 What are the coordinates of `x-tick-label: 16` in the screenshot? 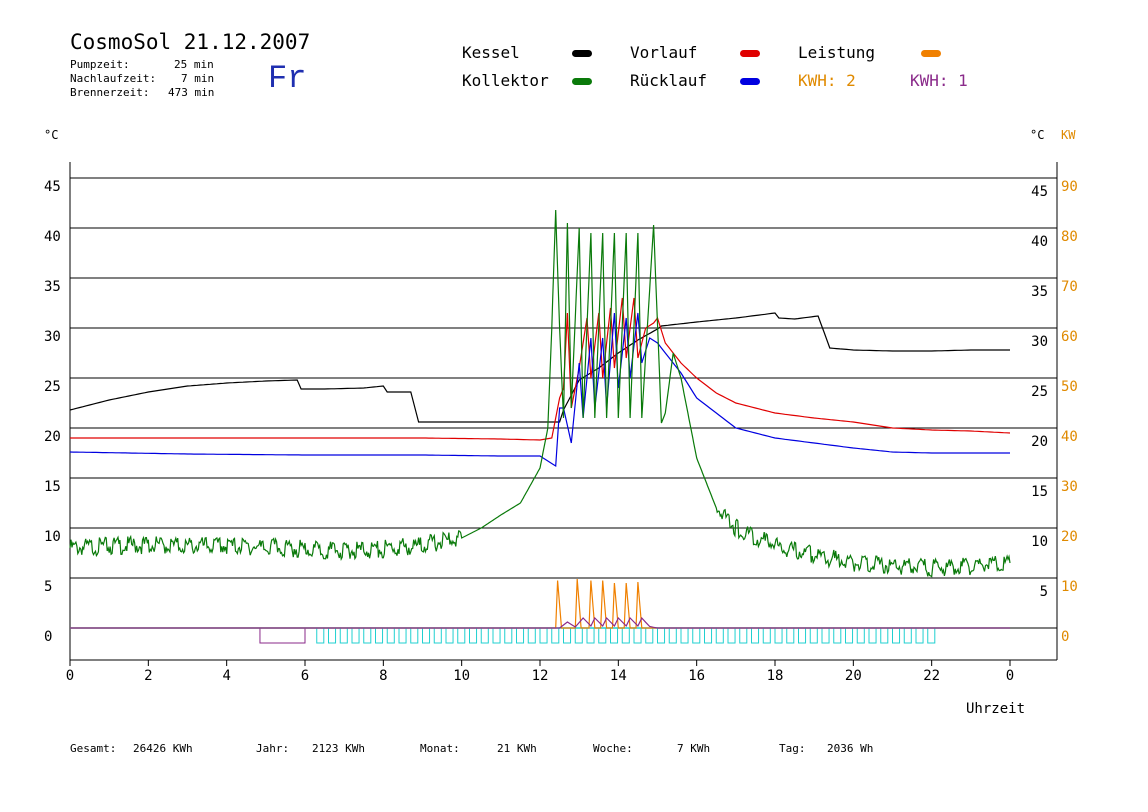 It's located at (696, 676).